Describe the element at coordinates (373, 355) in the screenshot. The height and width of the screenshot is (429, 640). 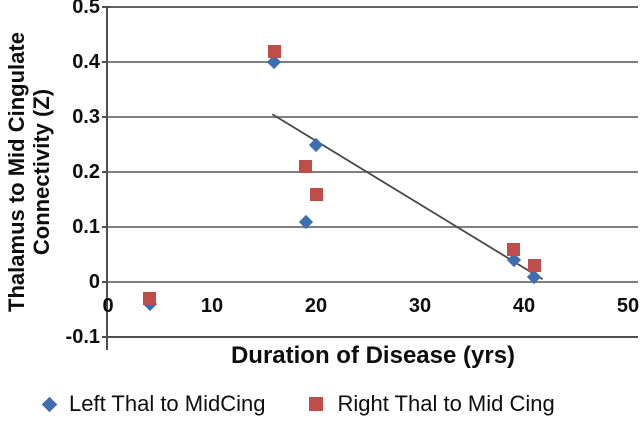
I see `x-axis-title: Duration of Disease (yrs)` at that location.